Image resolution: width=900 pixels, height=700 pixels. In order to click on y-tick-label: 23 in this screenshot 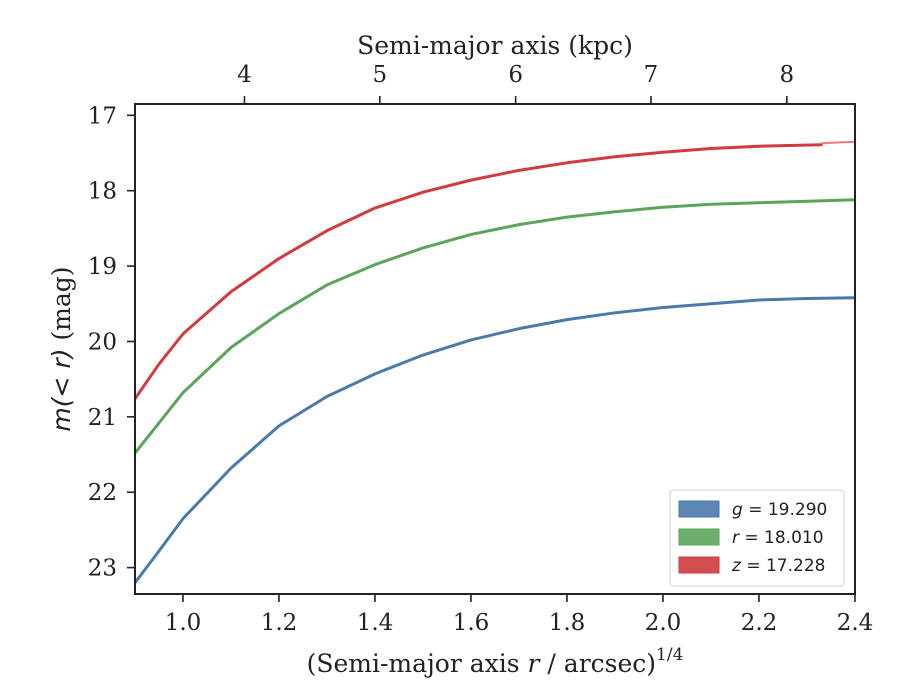, I will do `click(102, 569)`.